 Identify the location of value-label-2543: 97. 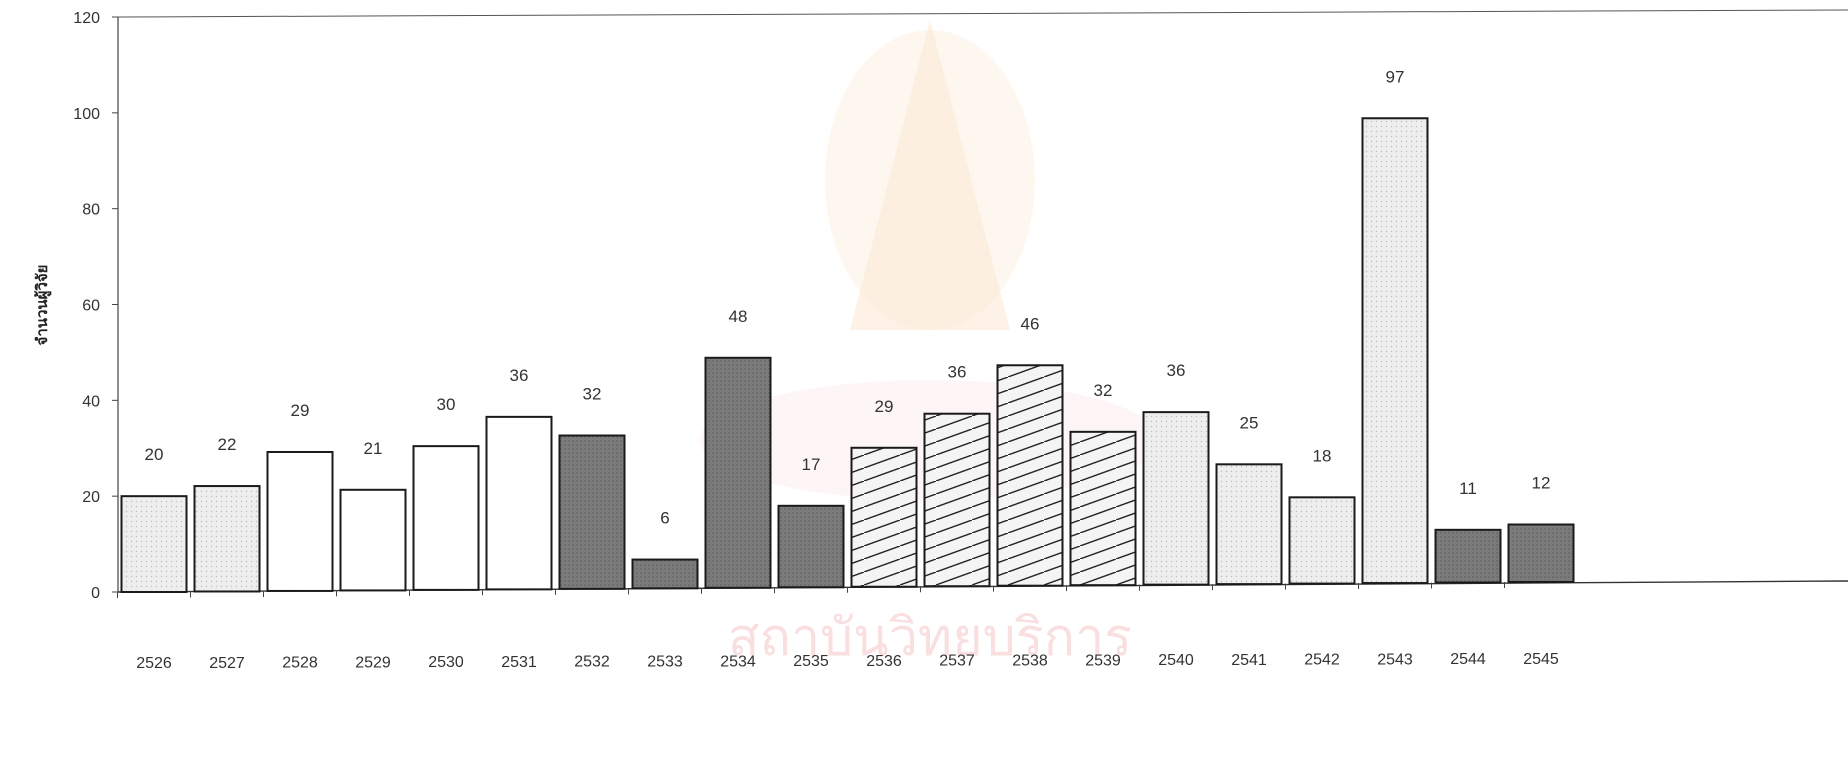
(1395, 76).